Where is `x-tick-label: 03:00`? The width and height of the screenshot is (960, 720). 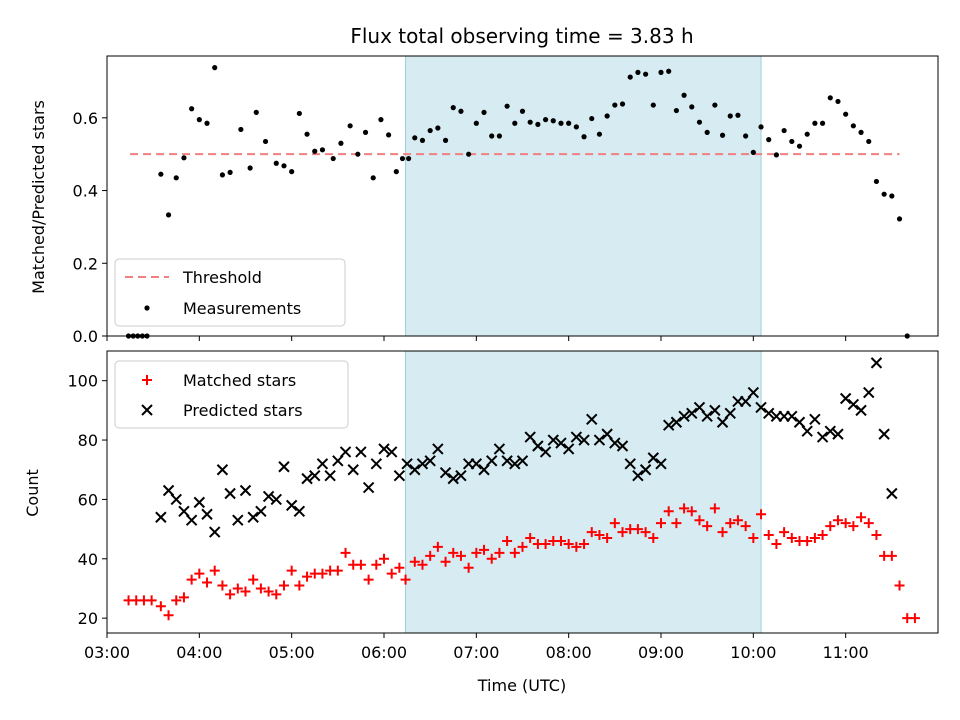
x-tick-label: 03:00 is located at coordinates (107, 652).